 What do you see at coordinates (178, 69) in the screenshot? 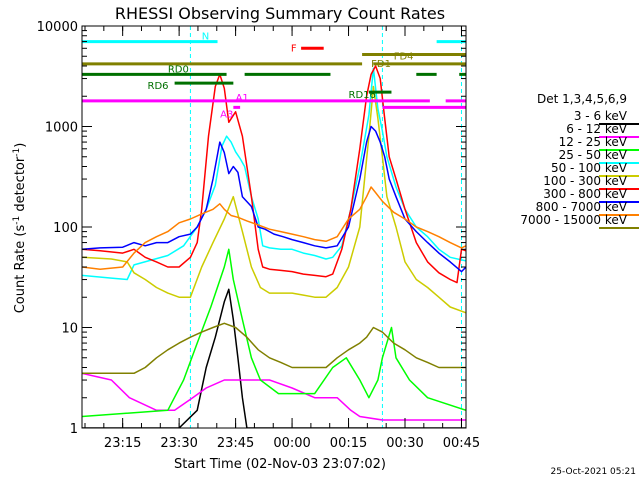
I see `annotation-label: RD0` at bounding box center [178, 69].